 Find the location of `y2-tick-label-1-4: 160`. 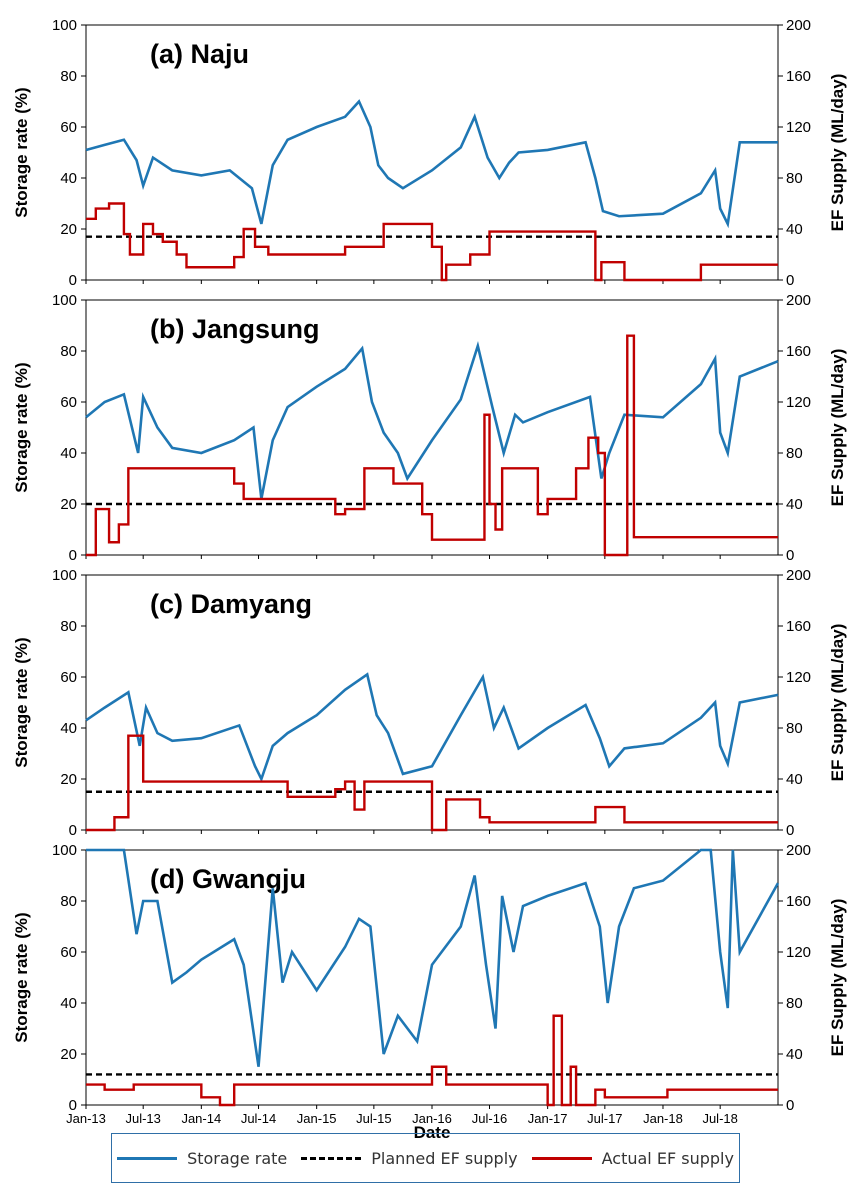

y2-tick-label-1-4: 160 is located at coordinates (798, 351).